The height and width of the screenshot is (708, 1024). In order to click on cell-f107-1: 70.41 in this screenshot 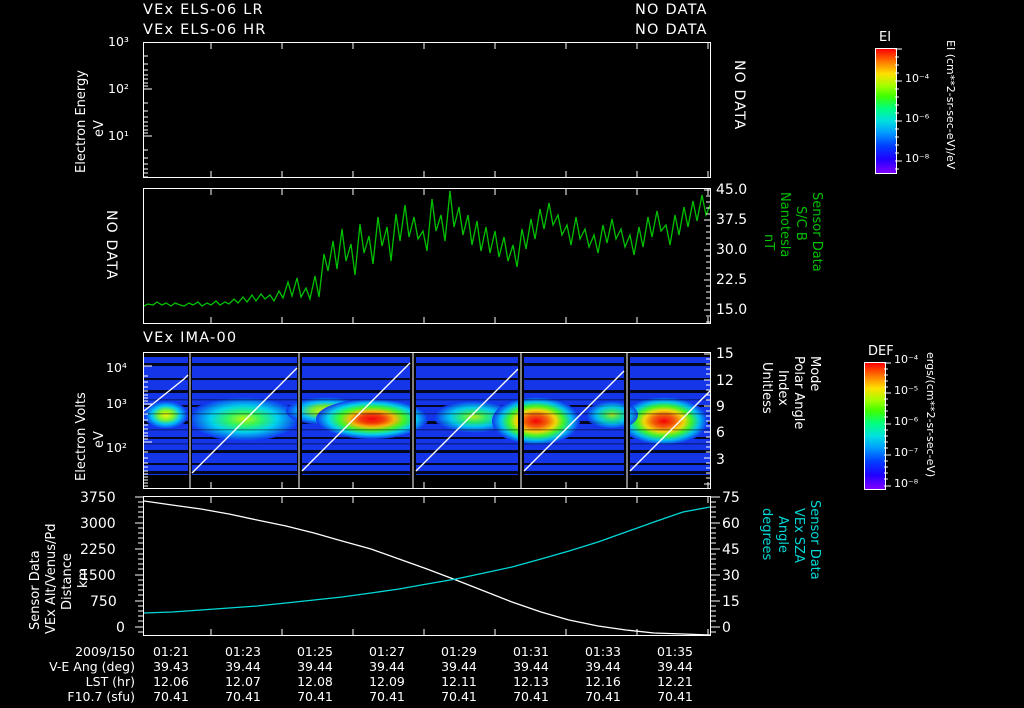, I will do `click(243, 696)`.